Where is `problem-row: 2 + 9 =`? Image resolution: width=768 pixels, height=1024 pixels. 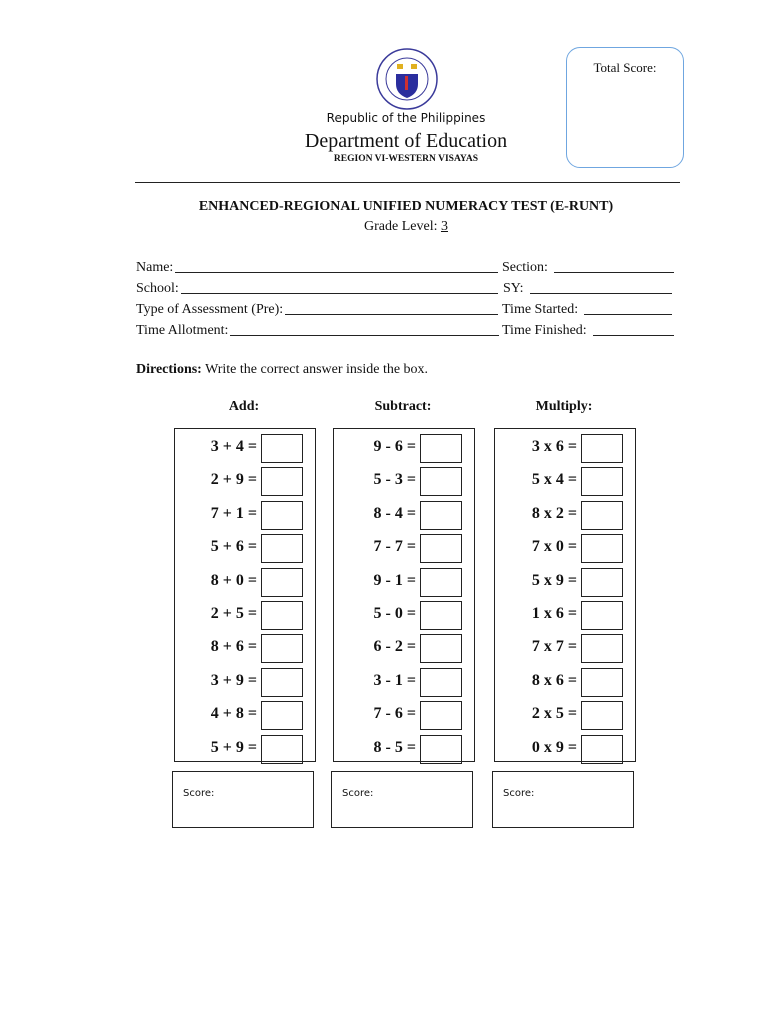
problem-row: 2 + 9 = is located at coordinates (245, 482).